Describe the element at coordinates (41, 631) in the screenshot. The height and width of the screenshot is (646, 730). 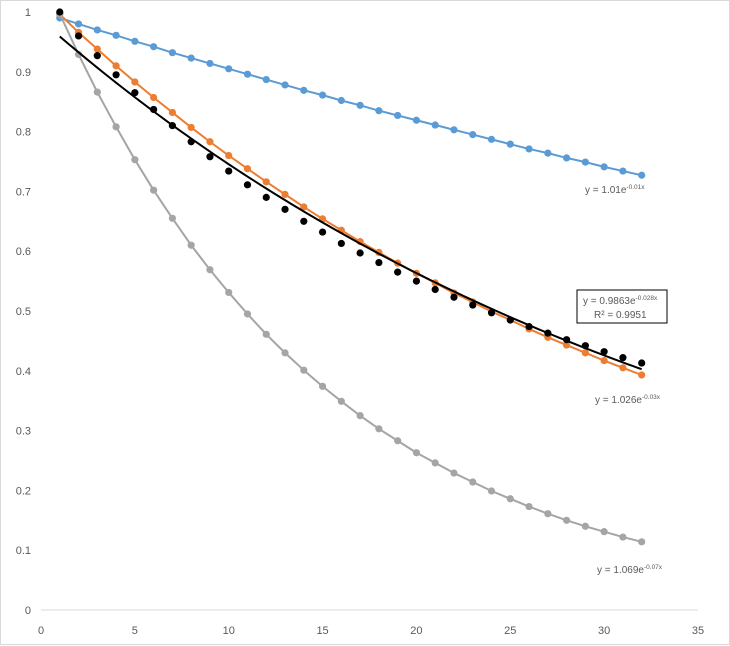
I see `x-tick-label: 0` at that location.